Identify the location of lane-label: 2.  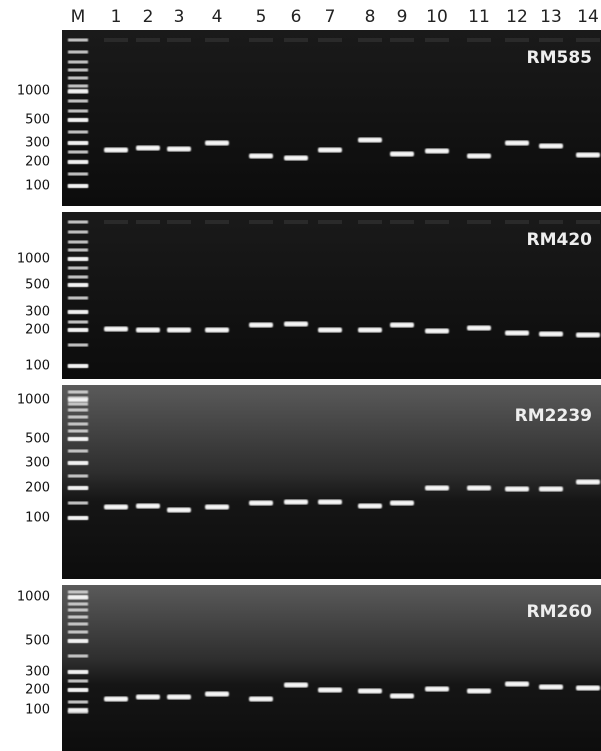
(148, 17).